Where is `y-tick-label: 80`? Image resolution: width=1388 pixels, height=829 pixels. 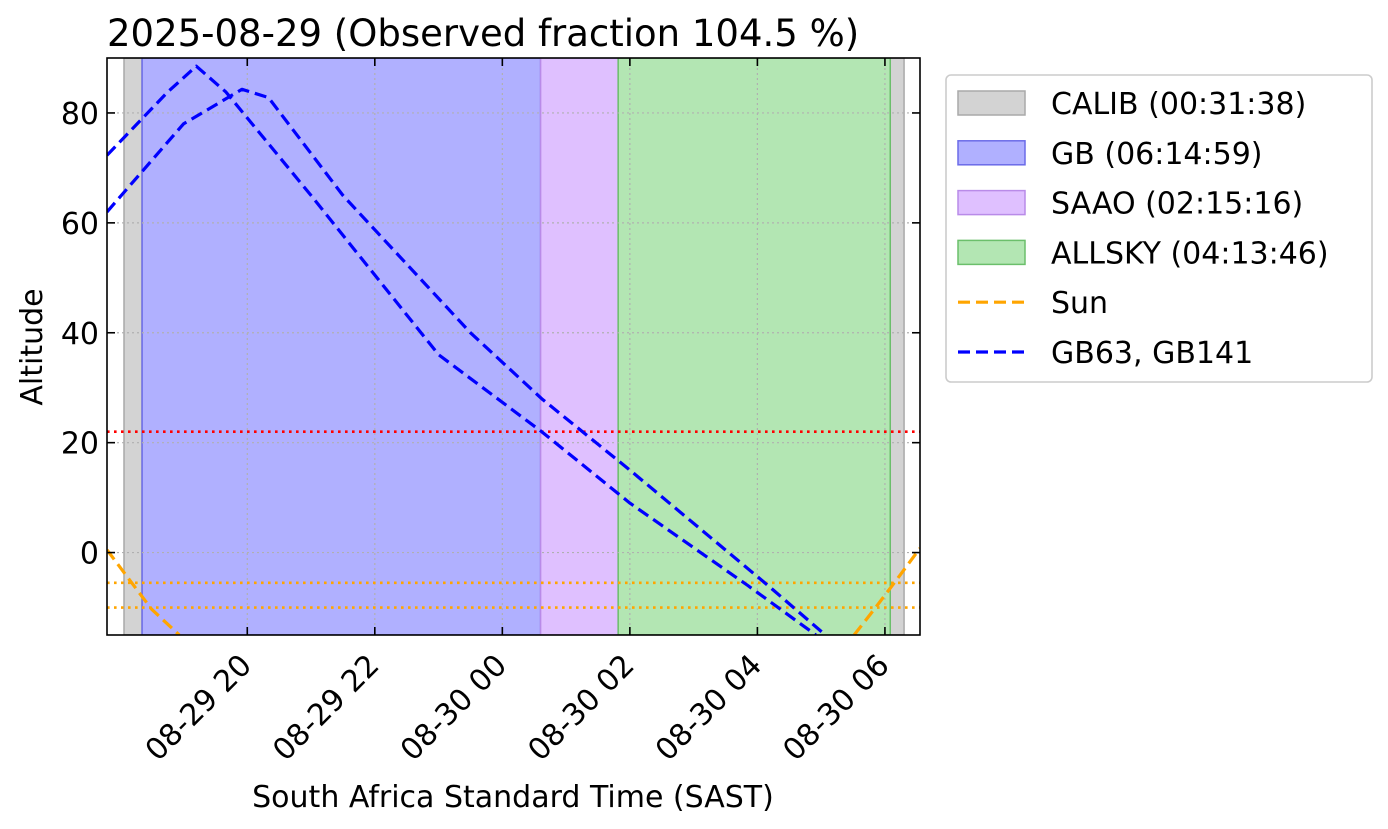 y-tick-label: 80 is located at coordinates (80, 114).